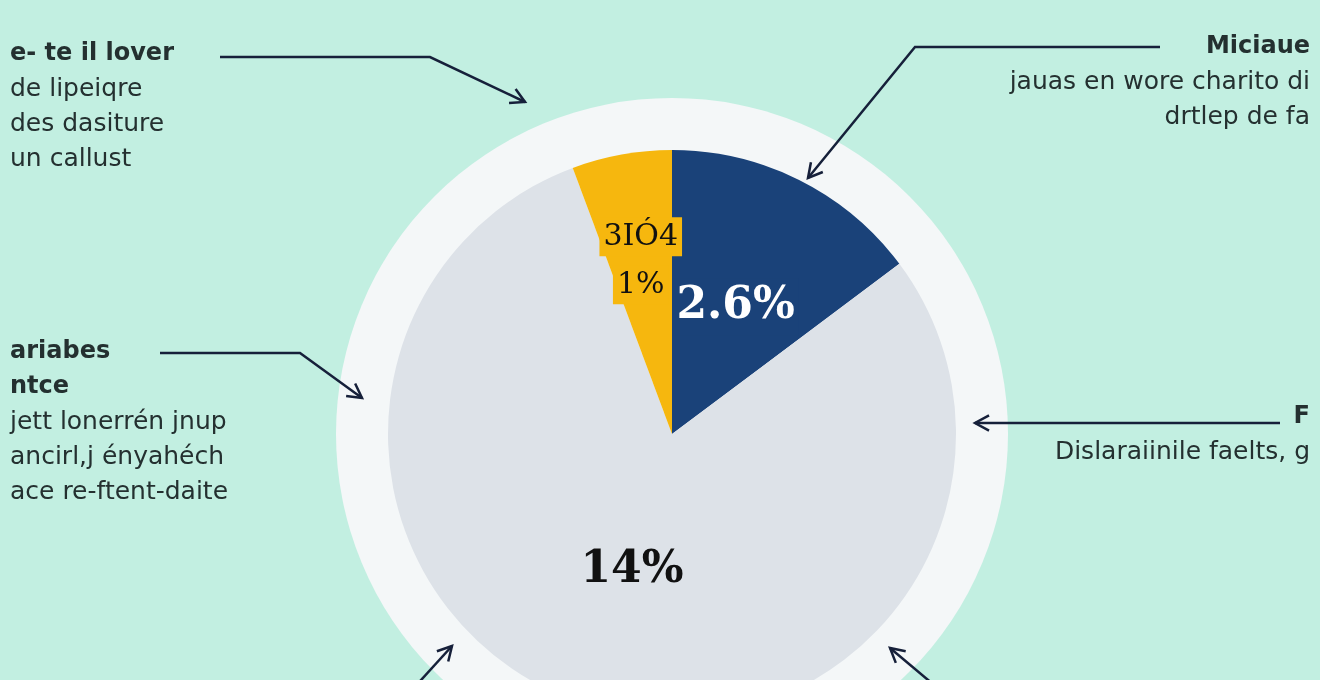 Image resolution: width=1320 pixels, height=680 pixels. I want to click on text: ariabes ntce jett lonerrén jnup ancirl,j ényahéch ace re-ftent-daite, so click(119, 421).